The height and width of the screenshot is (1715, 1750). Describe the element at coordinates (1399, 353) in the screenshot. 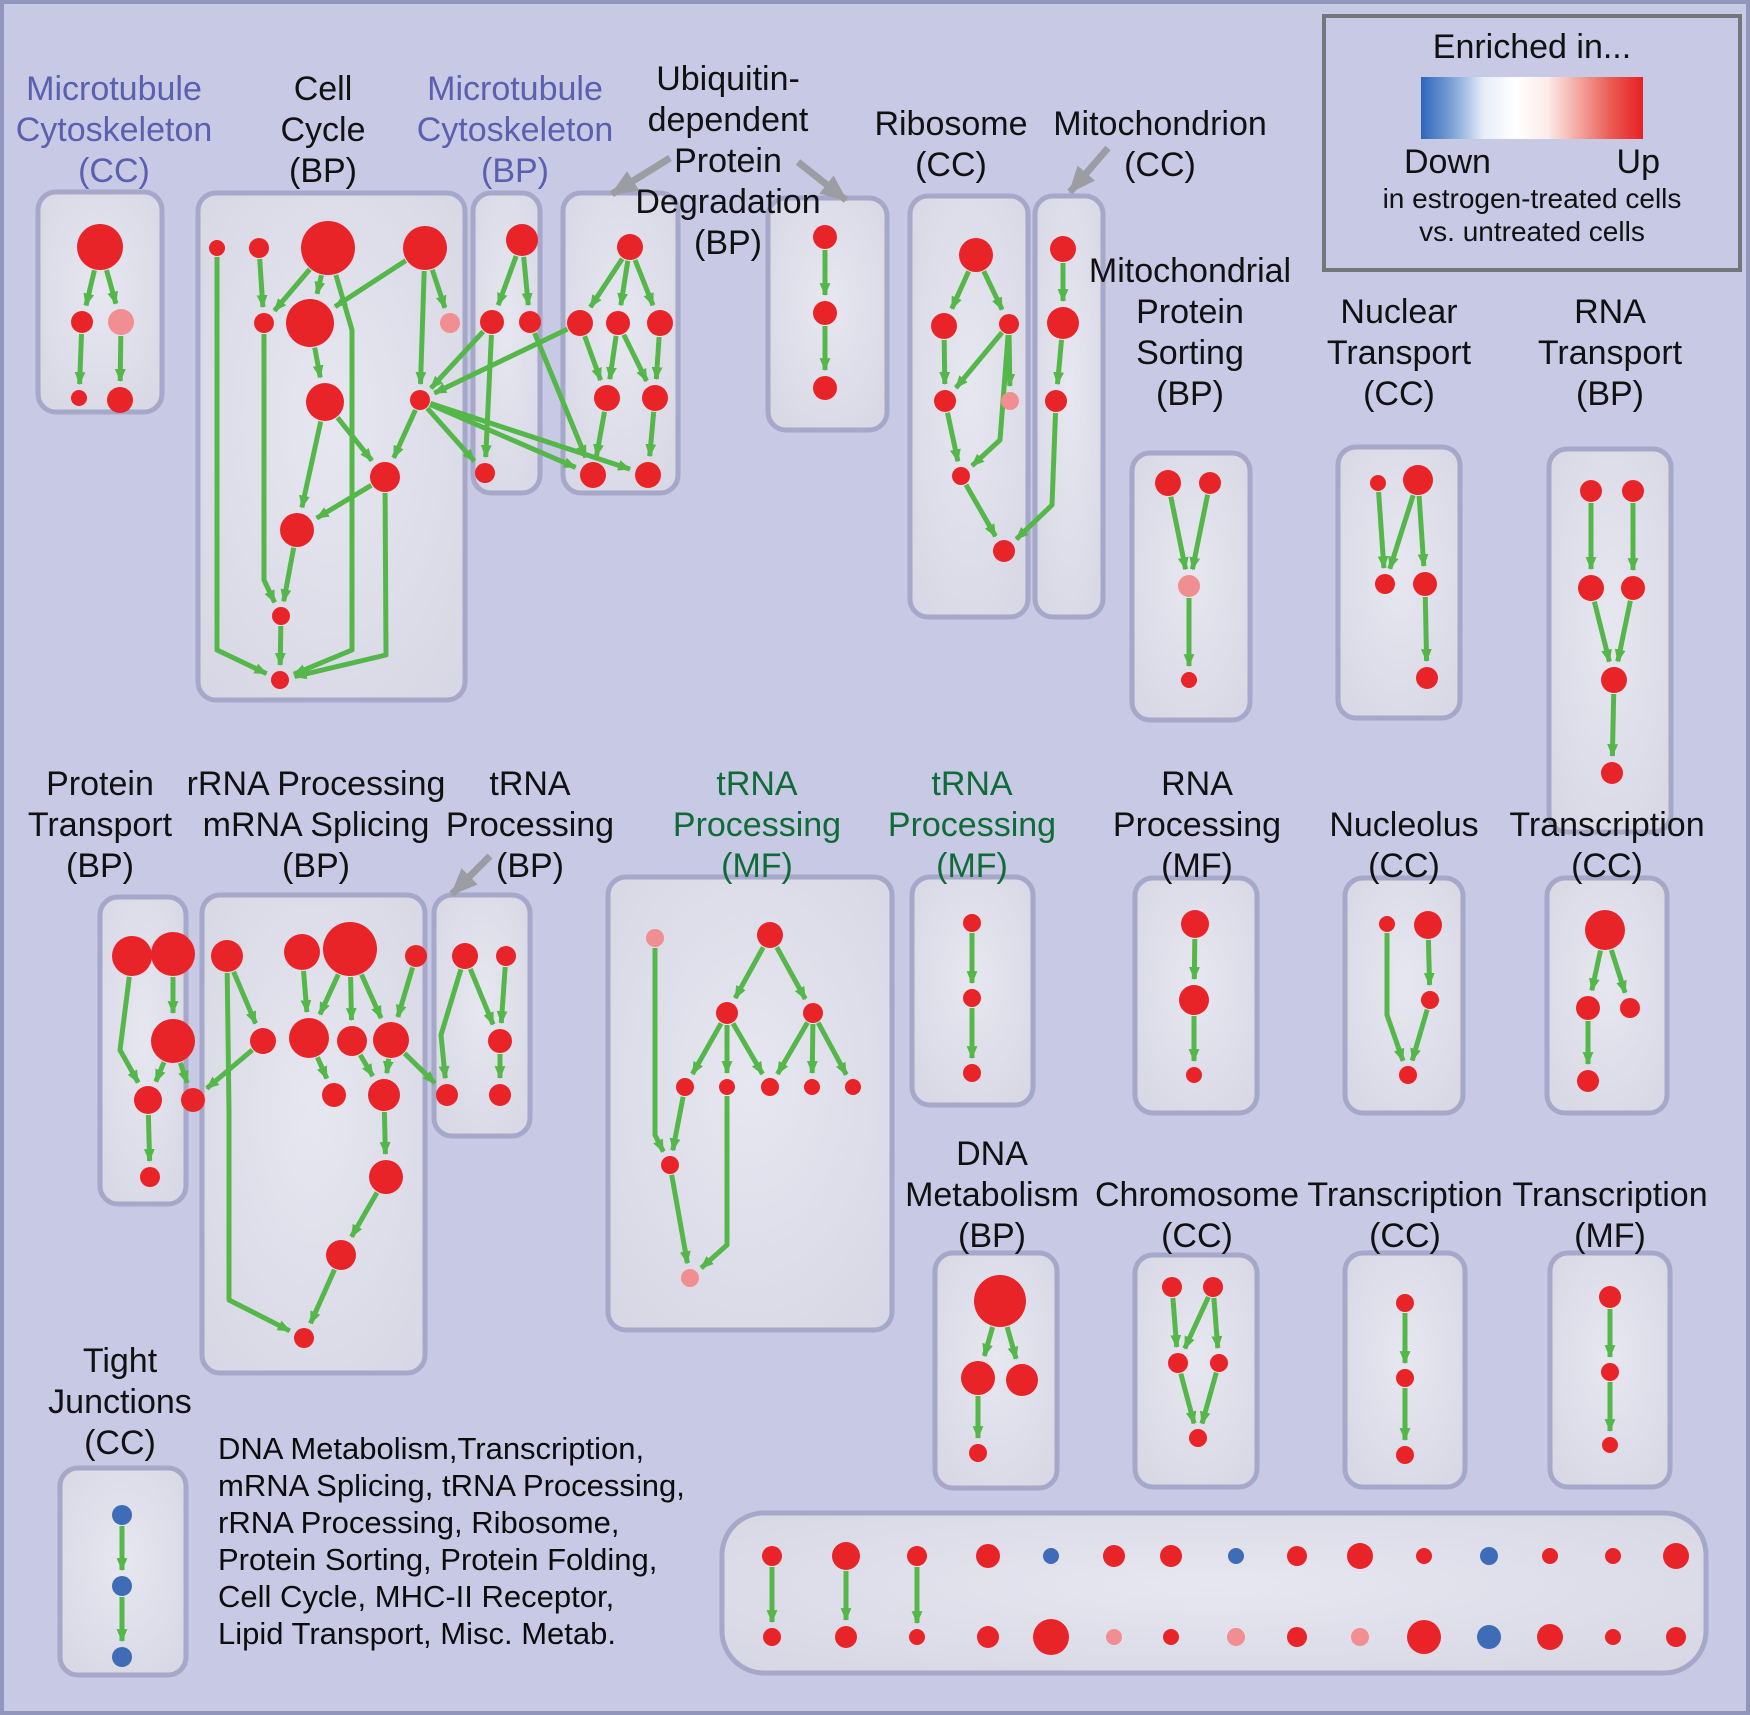

I see `box-label-l_nt: Nuclear Transport (CC)` at that location.